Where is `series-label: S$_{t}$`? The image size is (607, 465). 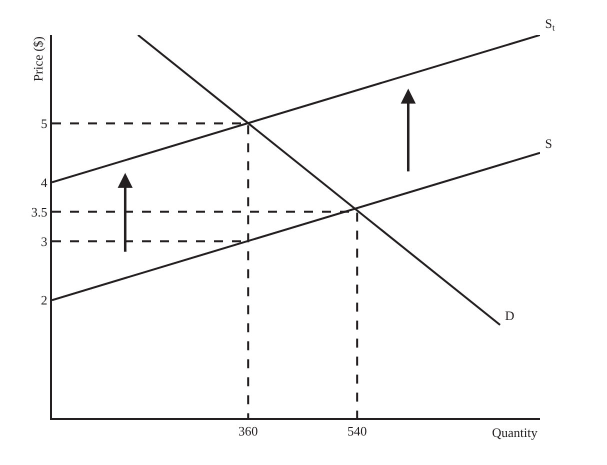
series-label: S$_{t}$ is located at coordinates (550, 24).